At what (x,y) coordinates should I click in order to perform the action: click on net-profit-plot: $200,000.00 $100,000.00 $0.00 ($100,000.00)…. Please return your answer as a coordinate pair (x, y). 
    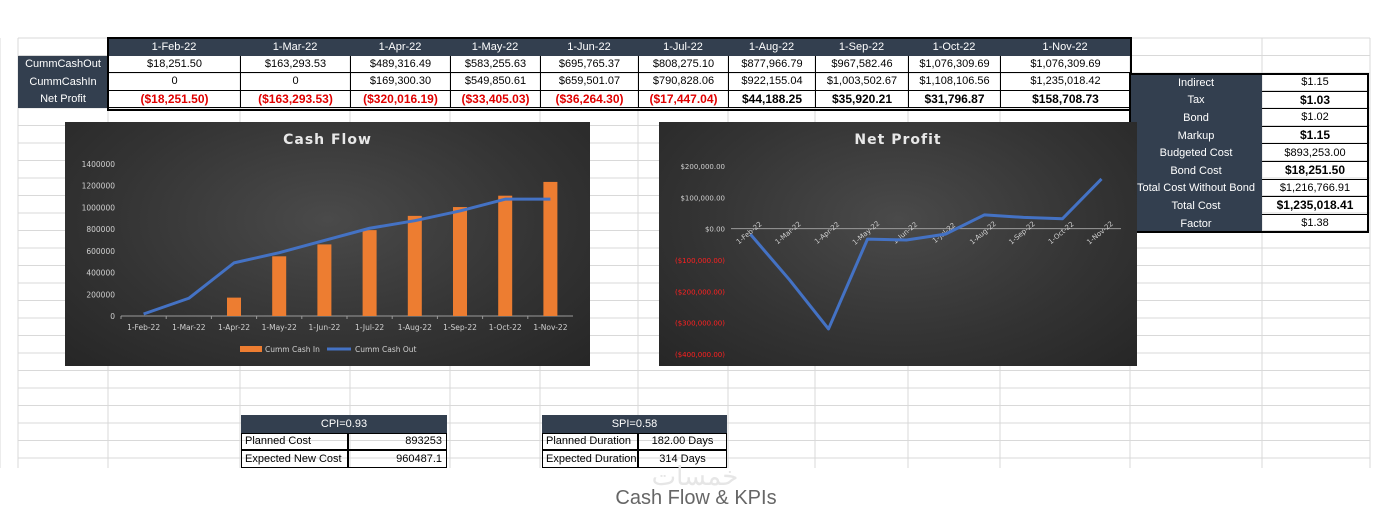
    Looking at the image, I should click on (898, 261).